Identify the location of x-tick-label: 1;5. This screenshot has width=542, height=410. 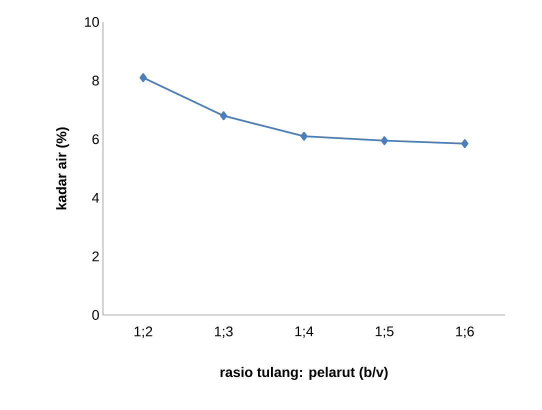
(385, 332).